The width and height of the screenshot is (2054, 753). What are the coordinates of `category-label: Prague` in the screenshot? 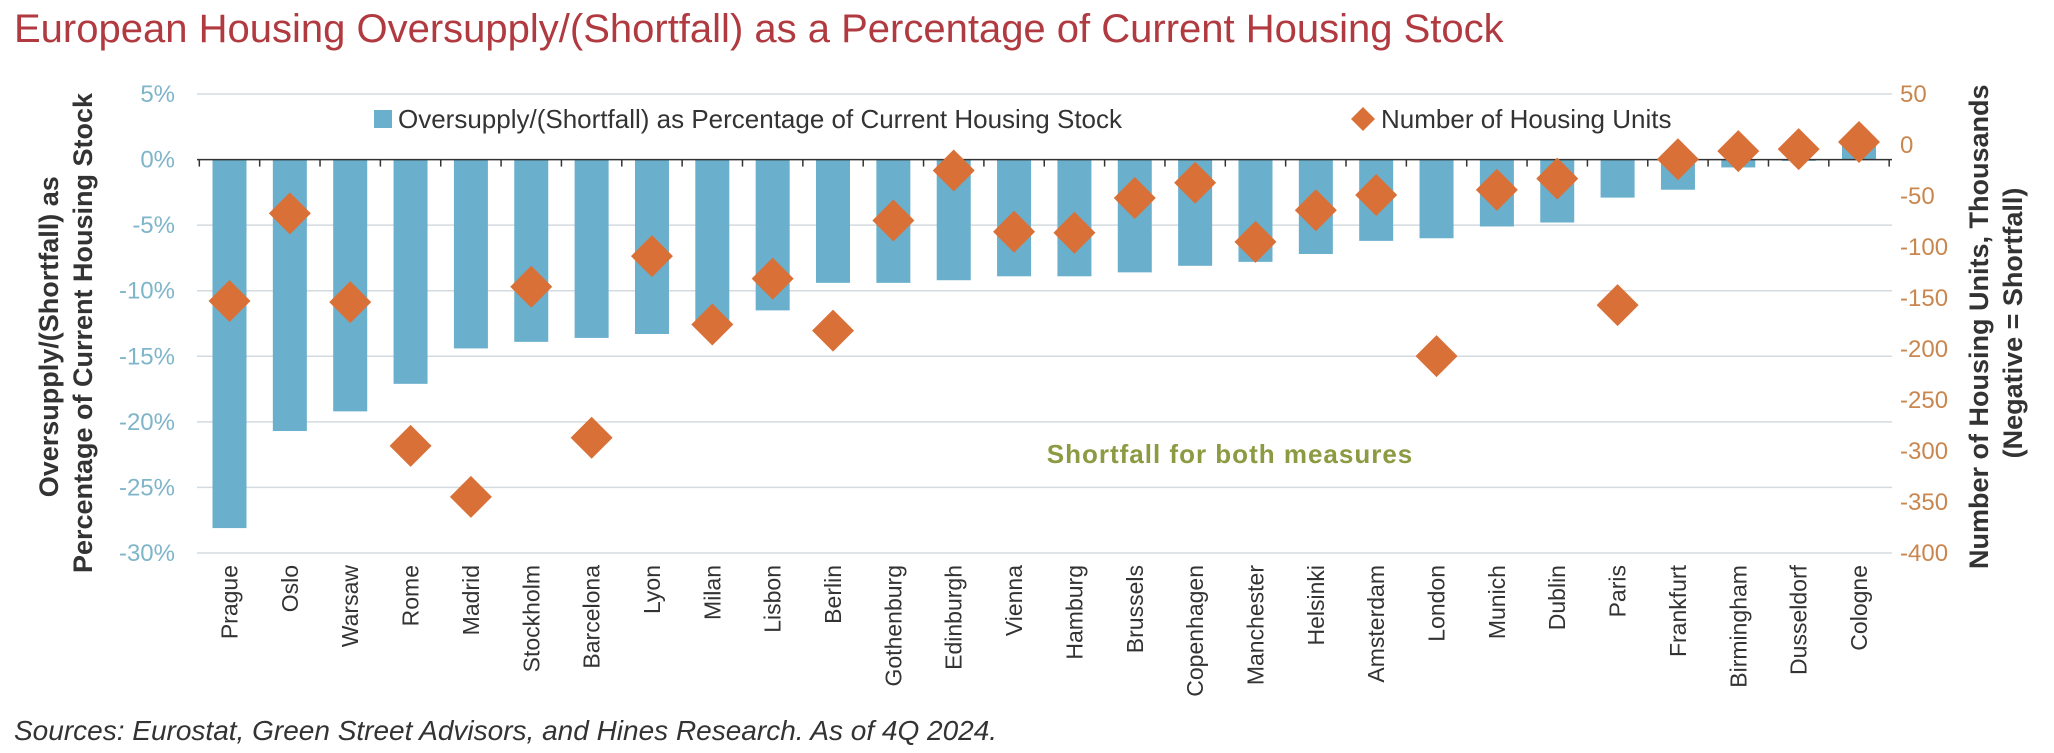 It's located at (230, 602).